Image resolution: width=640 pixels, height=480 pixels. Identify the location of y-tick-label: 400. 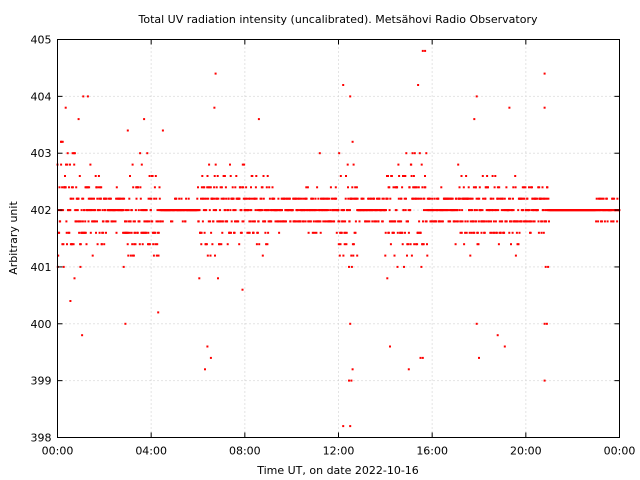
(41, 324).